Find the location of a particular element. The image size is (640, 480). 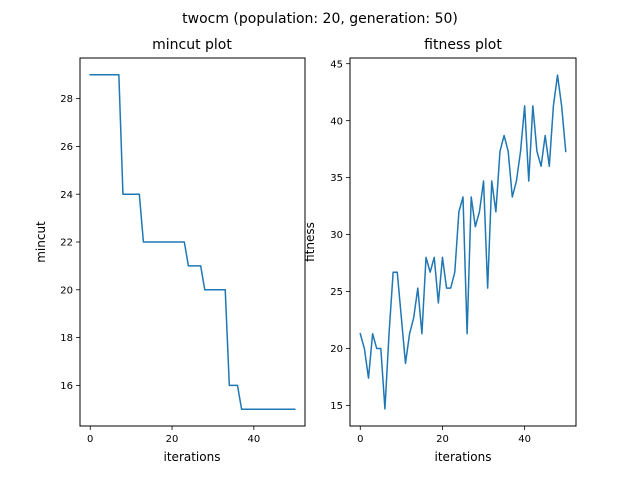

fitness-y-tick-label: 35 is located at coordinates (336, 178).